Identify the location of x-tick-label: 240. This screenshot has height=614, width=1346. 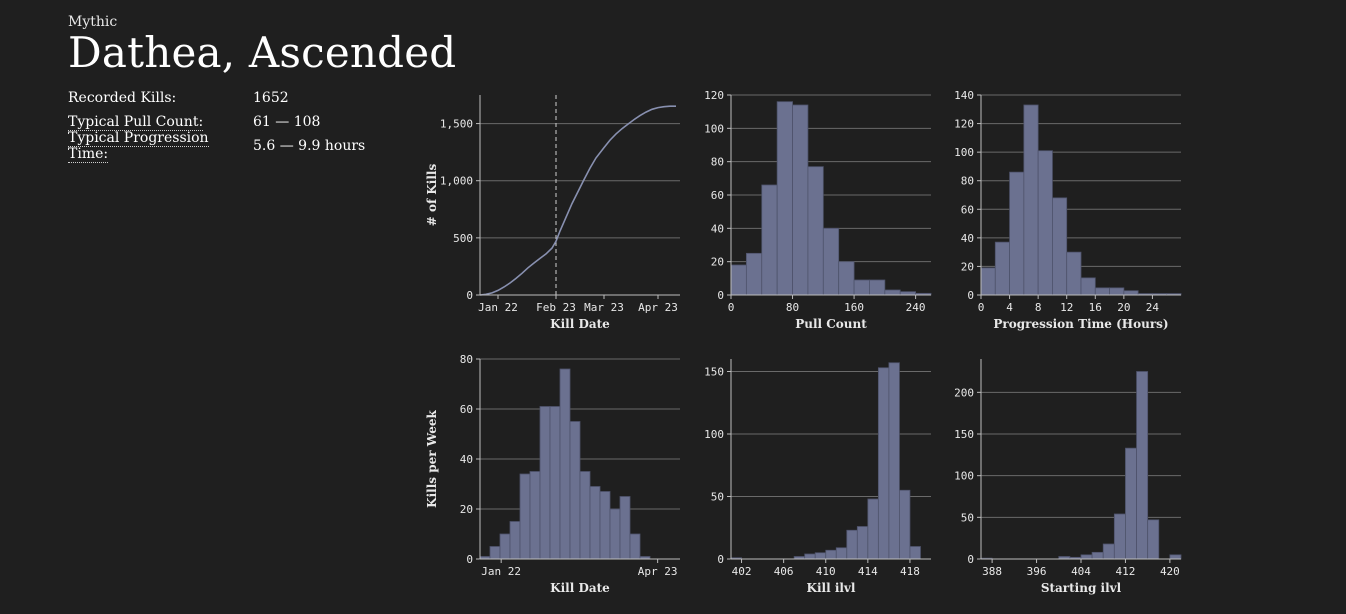
(916, 307).